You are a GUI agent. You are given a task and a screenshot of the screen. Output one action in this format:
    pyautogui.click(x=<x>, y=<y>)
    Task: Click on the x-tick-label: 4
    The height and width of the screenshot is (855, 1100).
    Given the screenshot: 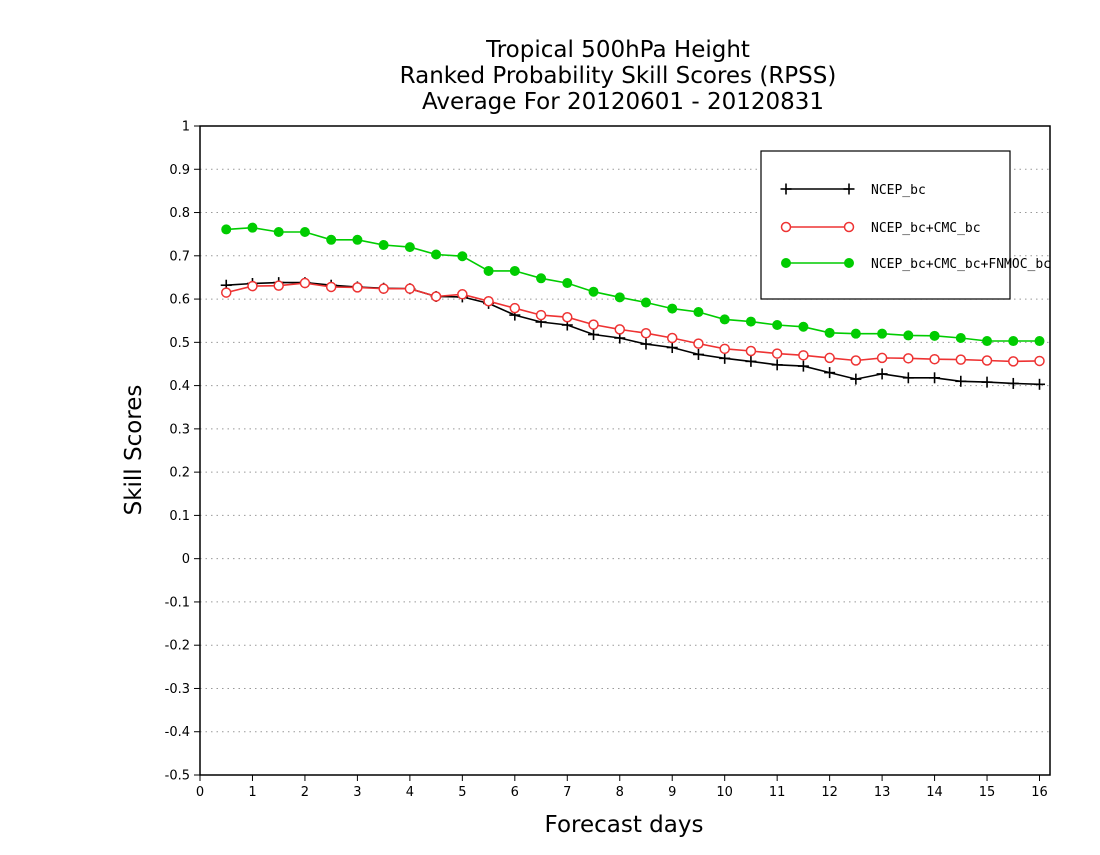 What is the action you would take?
    pyautogui.click(x=410, y=792)
    